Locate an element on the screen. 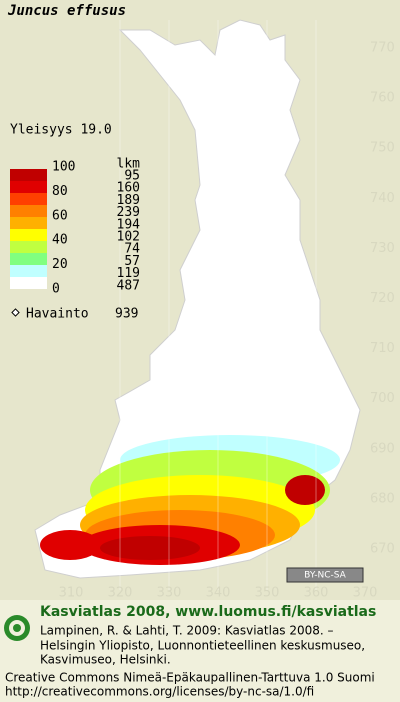 Image resolution: width=400 pixels, height=702 pixels. legend-count: 74 is located at coordinates (132, 249).